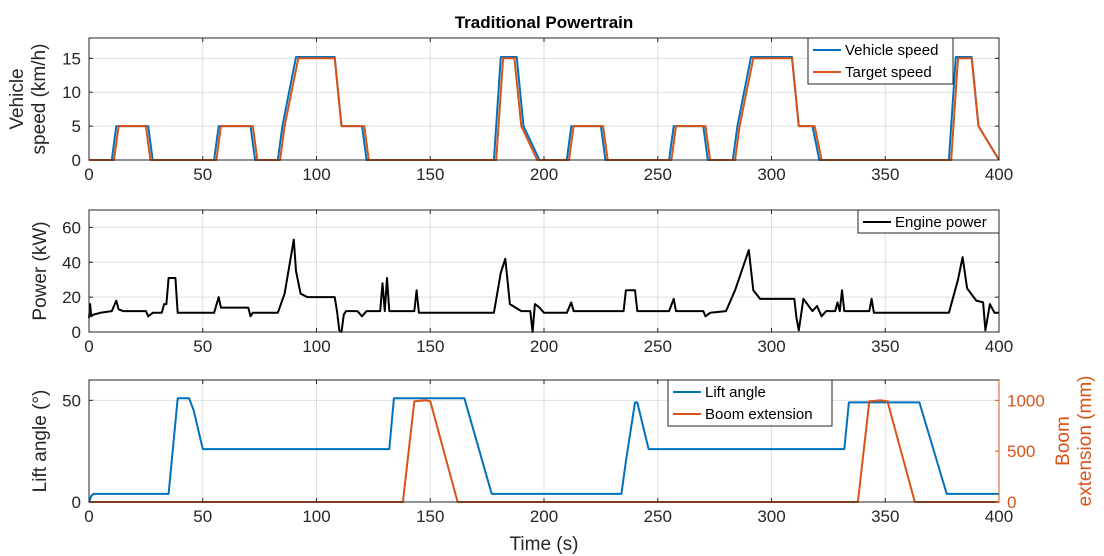 This screenshot has width=1104, height=556. Describe the element at coordinates (71, 227) in the screenshot. I see `y-tick-label: 60` at that location.